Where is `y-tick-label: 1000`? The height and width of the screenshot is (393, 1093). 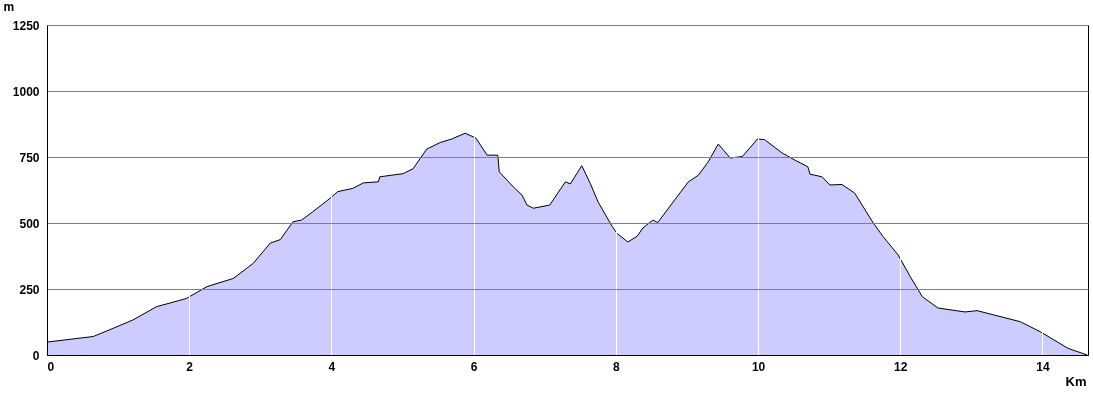 y-tick-label: 1000 is located at coordinates (26, 91).